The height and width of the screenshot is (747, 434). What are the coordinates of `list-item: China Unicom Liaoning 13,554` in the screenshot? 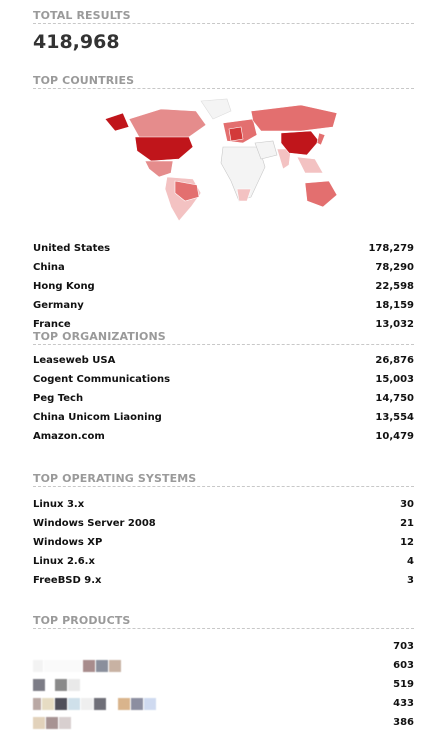 It's located at (223, 417).